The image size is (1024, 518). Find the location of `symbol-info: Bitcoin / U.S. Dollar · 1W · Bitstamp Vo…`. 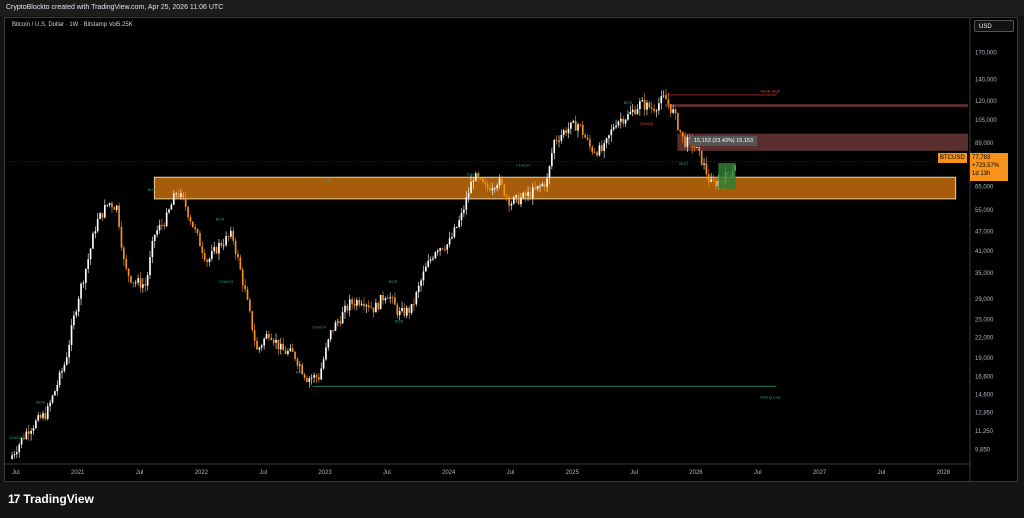

symbol-info: Bitcoin / U.S. Dollar · 1W · Bitstamp Vo… is located at coordinates (72, 25).